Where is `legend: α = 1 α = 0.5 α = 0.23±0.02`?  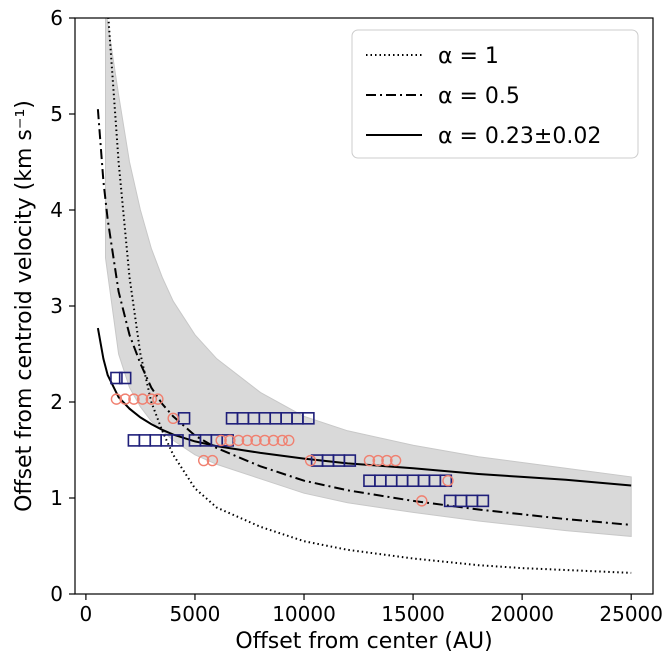
legend: α = 1 α = 0.5 α = 0.23±0.02 is located at coordinates (495, 94).